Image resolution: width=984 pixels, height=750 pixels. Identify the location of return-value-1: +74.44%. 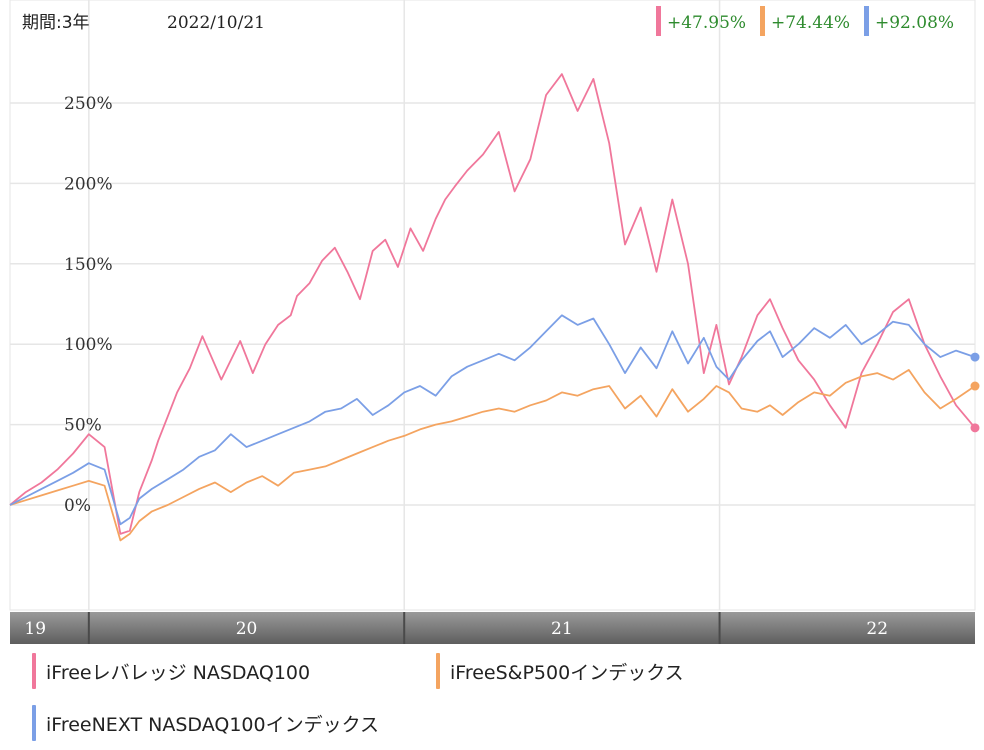
(810, 23).